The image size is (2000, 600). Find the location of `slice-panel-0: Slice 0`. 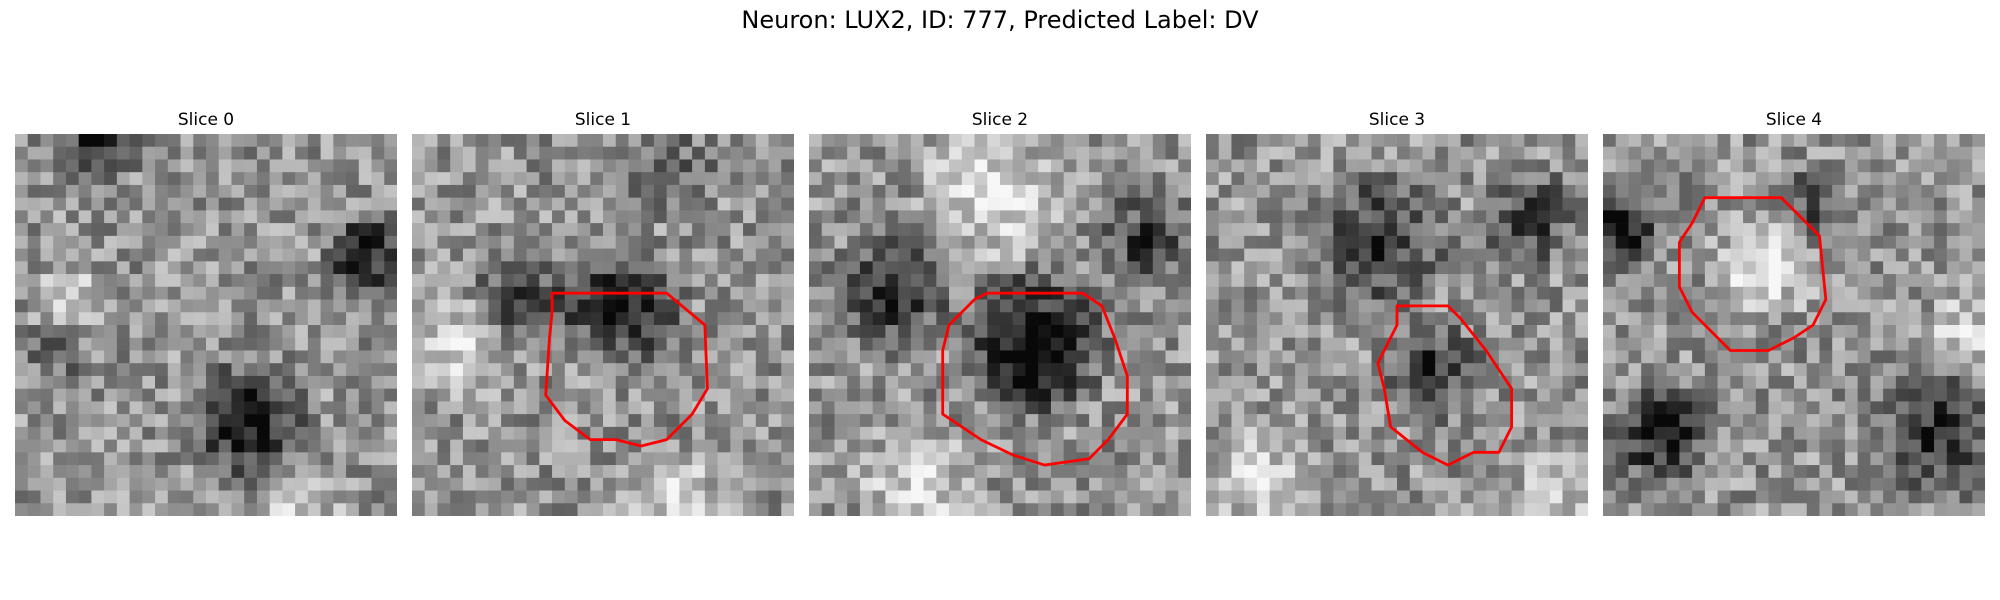

slice-panel-0: Slice 0 is located at coordinates (206, 312).